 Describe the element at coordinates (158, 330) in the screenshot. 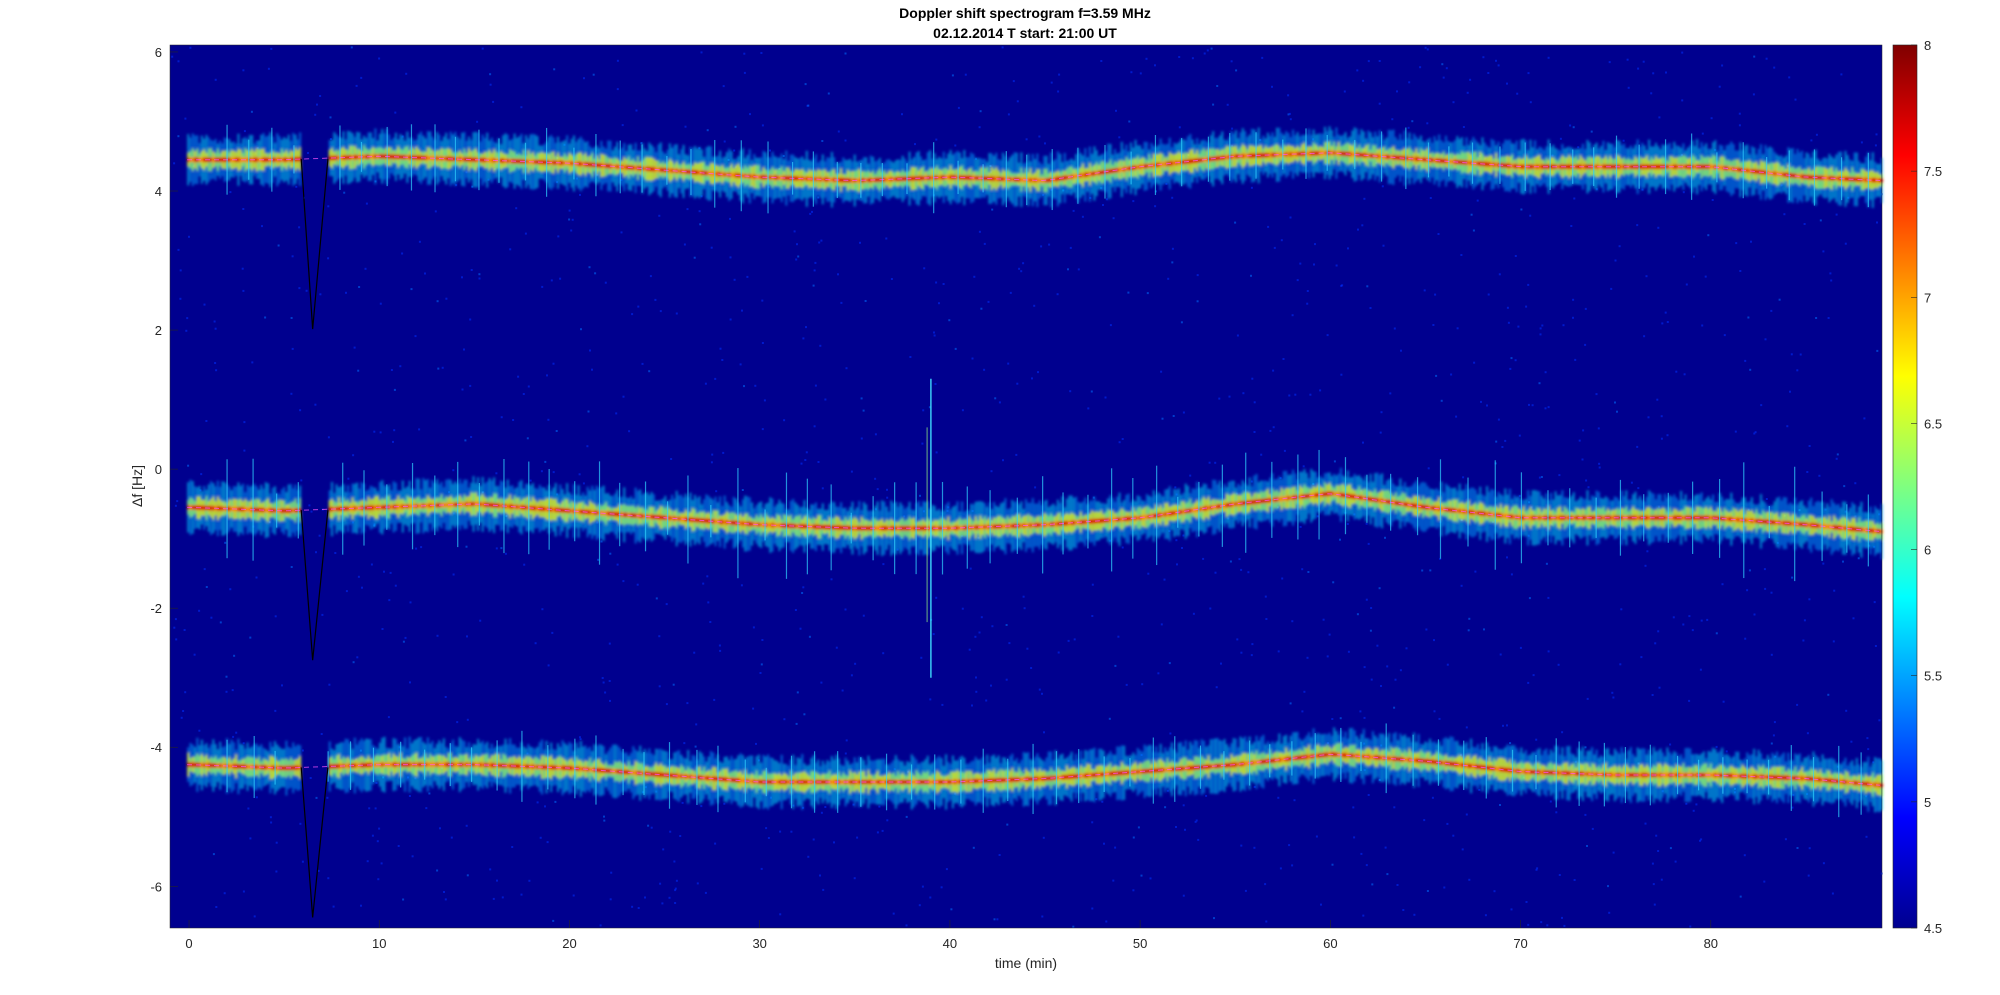

I see `y-tick-label: 2` at that location.